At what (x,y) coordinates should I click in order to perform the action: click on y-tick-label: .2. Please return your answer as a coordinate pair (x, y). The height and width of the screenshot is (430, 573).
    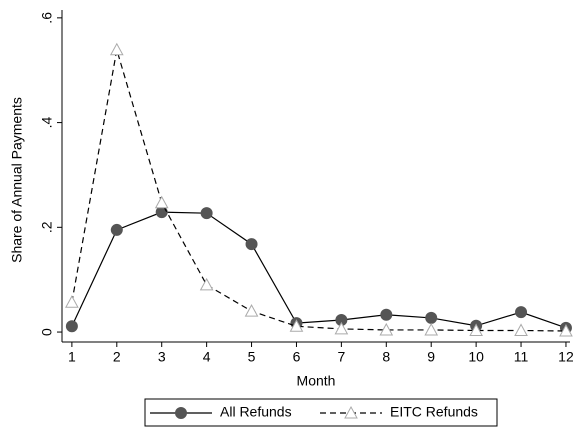
    Looking at the image, I should click on (47, 227).